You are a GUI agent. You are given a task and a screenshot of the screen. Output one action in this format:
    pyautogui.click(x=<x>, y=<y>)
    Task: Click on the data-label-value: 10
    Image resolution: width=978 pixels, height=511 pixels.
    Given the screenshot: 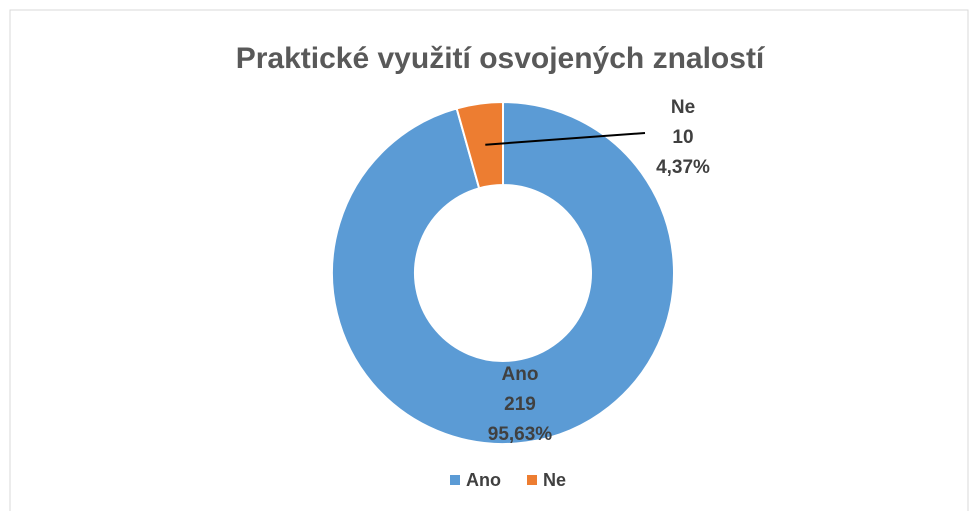 What is the action you would take?
    pyautogui.click(x=682, y=137)
    